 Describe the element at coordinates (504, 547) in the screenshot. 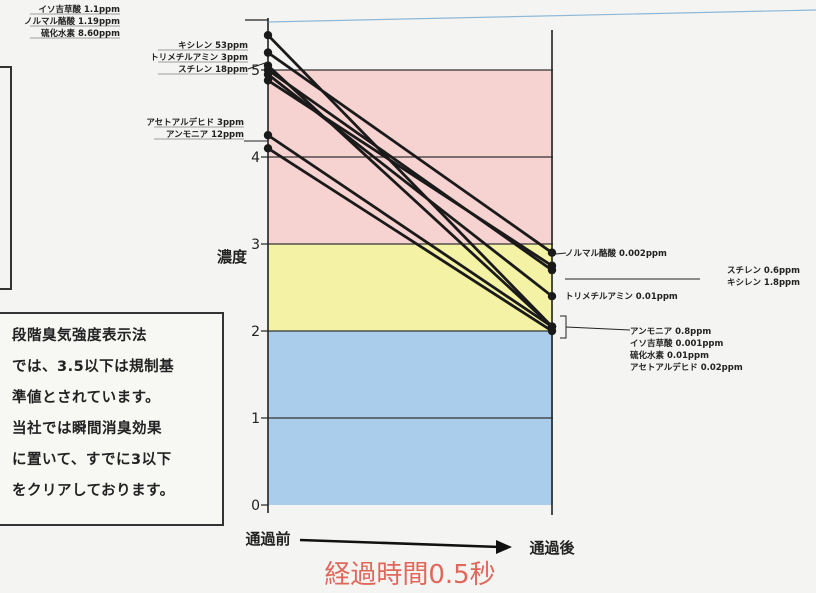

I see `time-arrow-head` at that location.